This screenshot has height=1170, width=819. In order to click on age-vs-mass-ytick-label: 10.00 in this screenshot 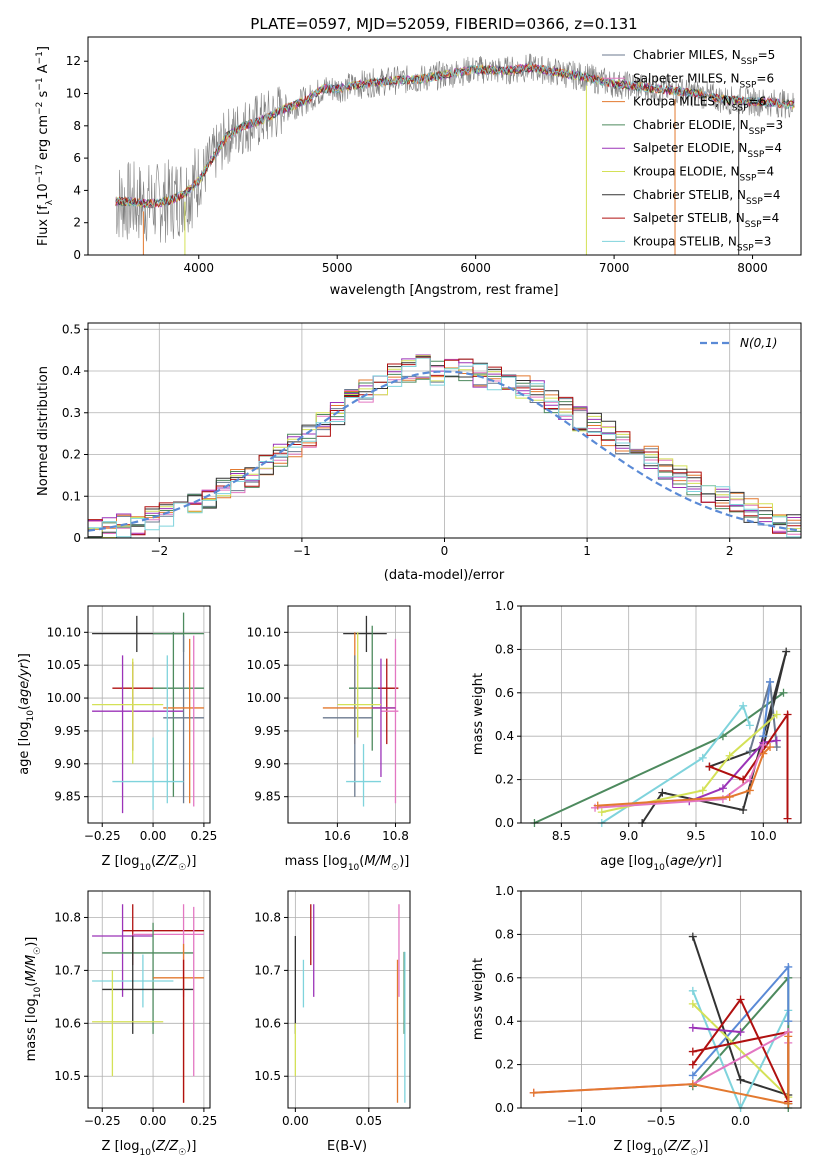, I will do `click(264, 698)`.